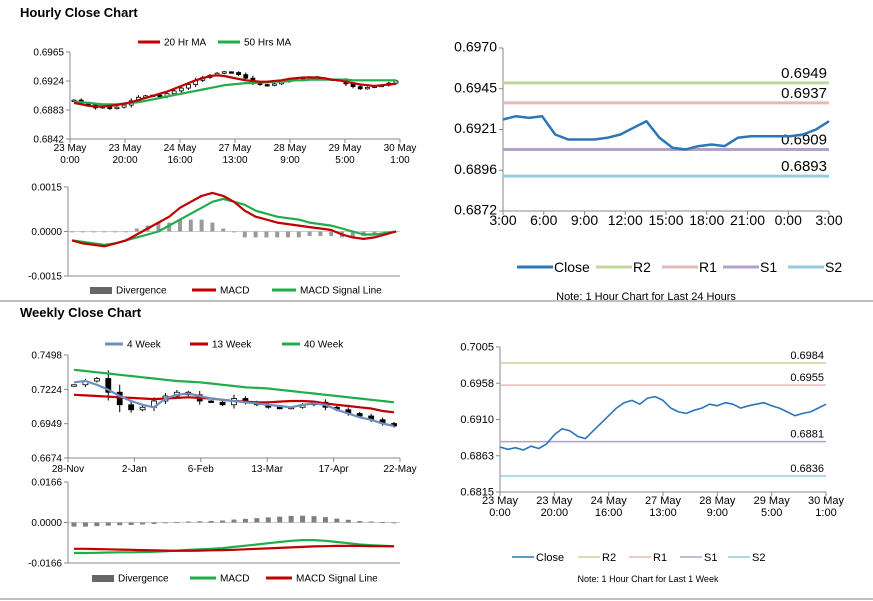 The image size is (873, 601). Describe the element at coordinates (804, 166) in the screenshot. I see `last24h-level-label-s2: 0.6893` at that location.